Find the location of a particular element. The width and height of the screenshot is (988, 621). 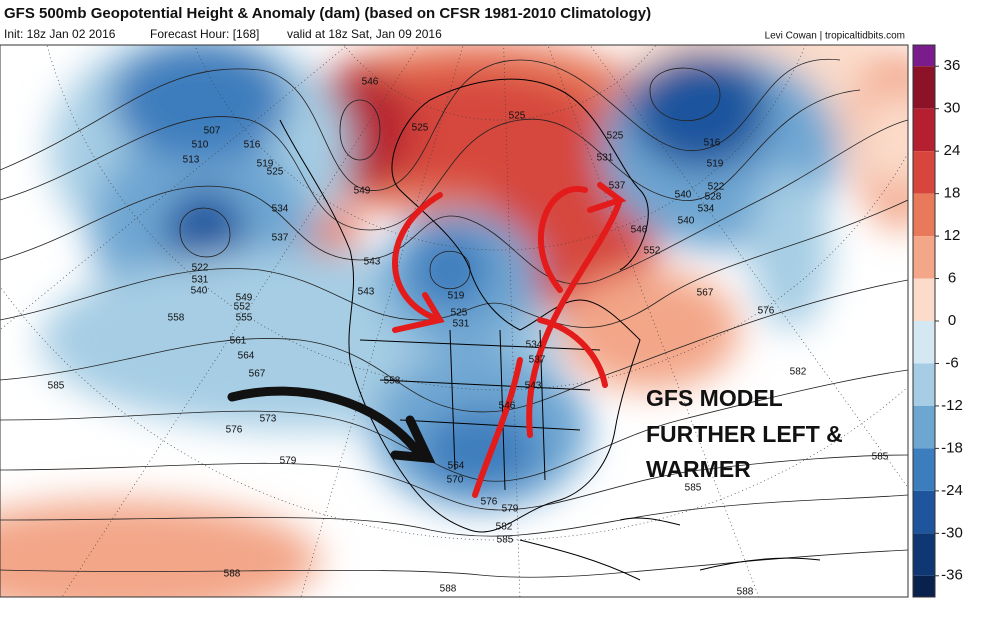

annotation: GFS MODEL FURTHER LEFT & WARMER is located at coordinates (744, 433).